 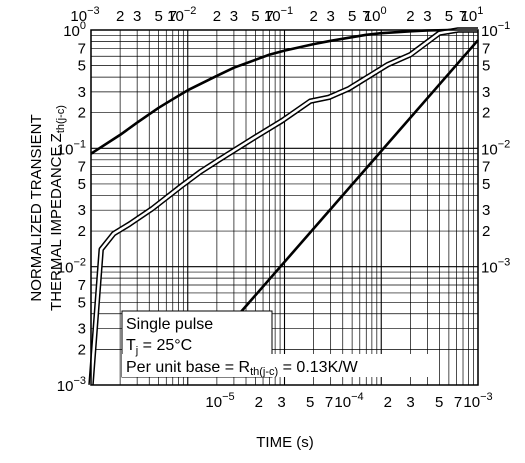 I want to click on left-decade-label: 100, so click(x=74, y=30).